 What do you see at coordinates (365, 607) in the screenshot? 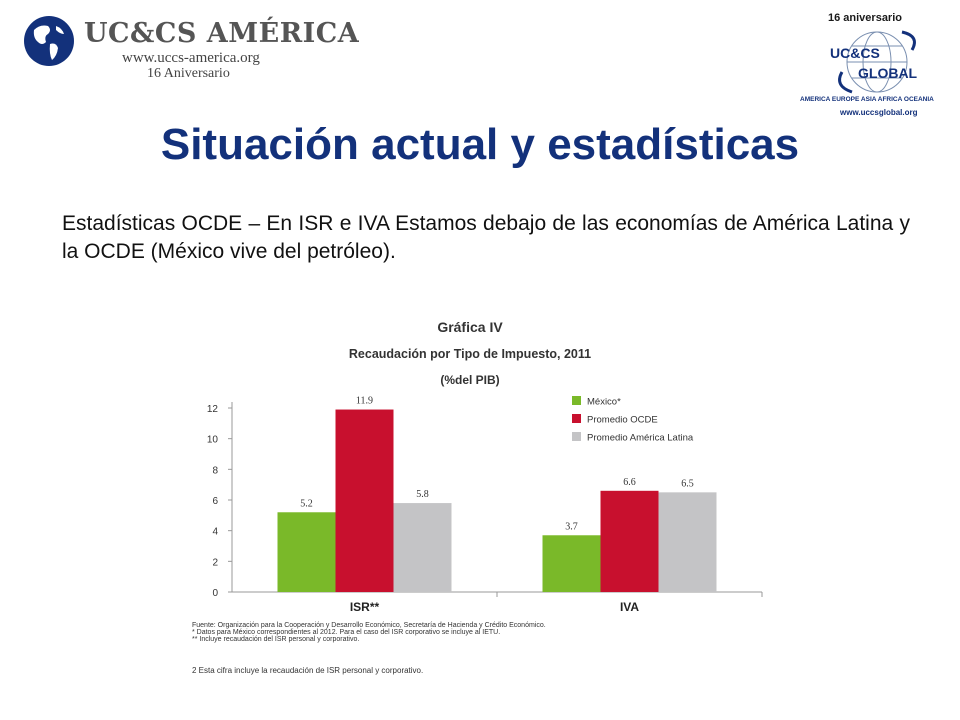
I see `x-category-label: ISR**` at bounding box center [365, 607].